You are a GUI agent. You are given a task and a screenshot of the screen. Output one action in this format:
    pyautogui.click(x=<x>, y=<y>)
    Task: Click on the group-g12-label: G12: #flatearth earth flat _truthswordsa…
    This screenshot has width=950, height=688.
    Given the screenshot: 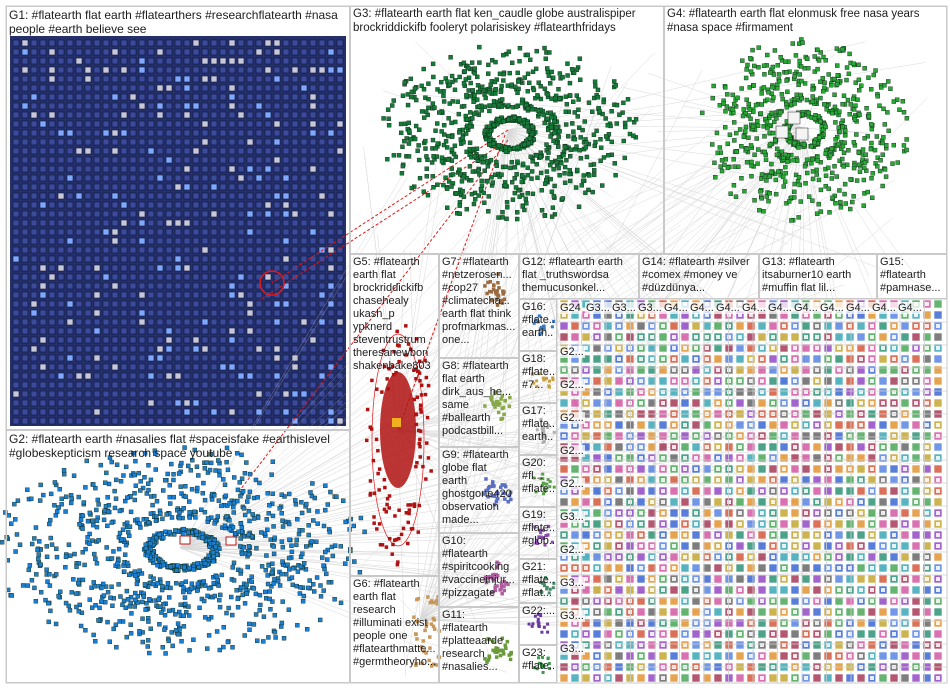 What is the action you would take?
    pyautogui.click(x=572, y=275)
    